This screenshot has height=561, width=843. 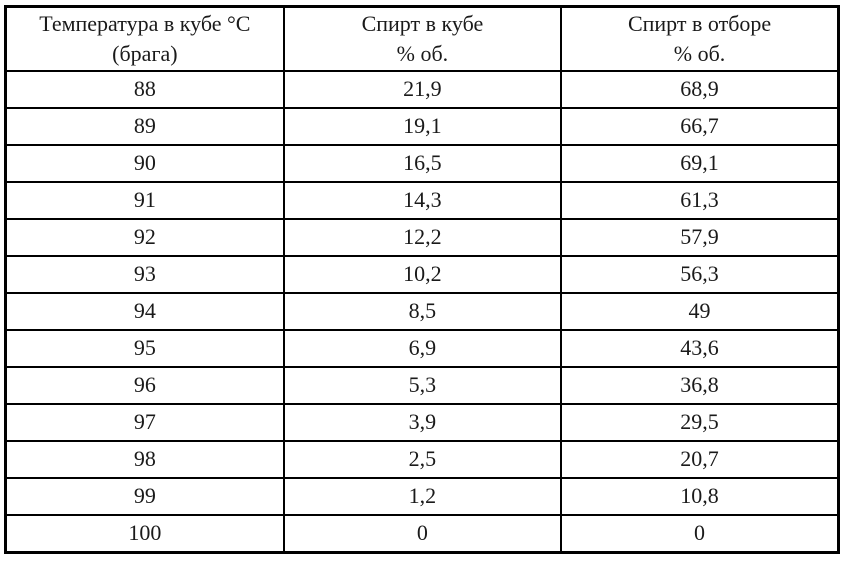 I want to click on table-cell: 99, so click(x=144, y=496).